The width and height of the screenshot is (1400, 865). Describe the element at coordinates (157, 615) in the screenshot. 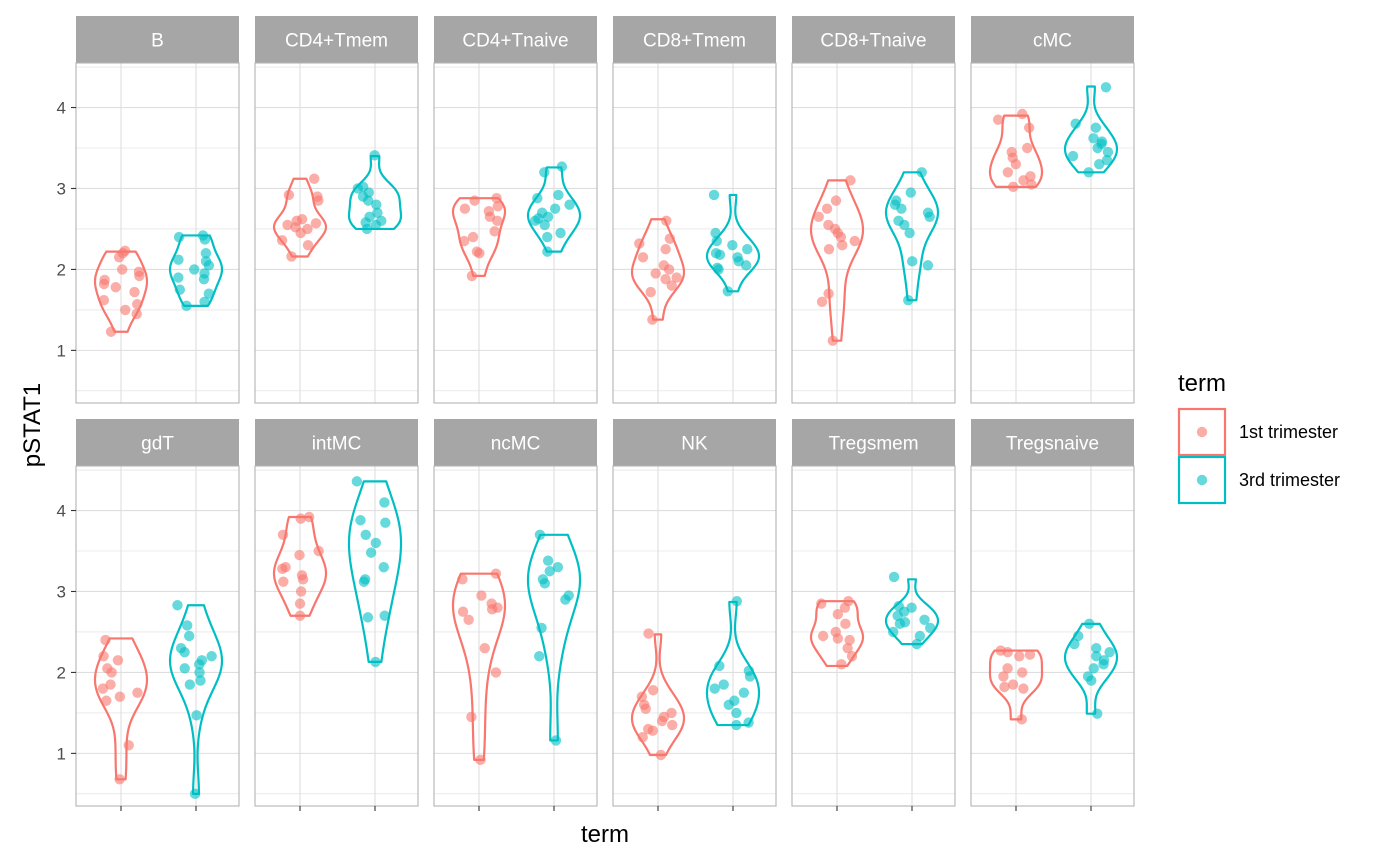

I see `panel-gdT: gdT` at that location.